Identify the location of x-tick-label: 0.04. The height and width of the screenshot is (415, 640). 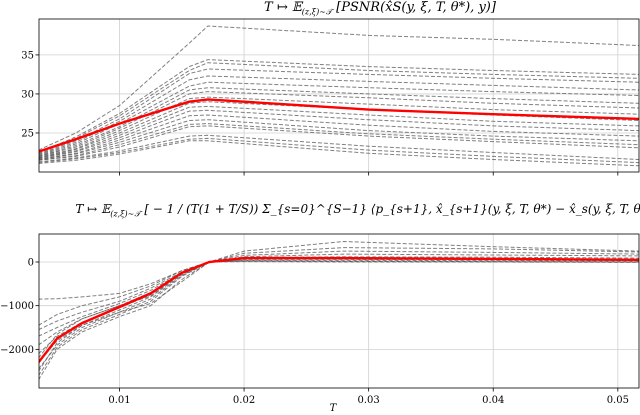
(493, 400).